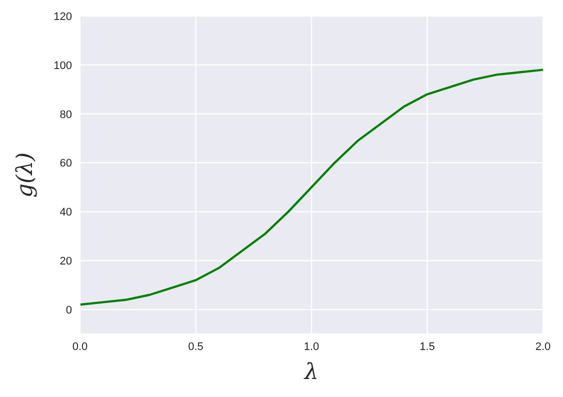  Describe the element at coordinates (66, 114) in the screenshot. I see `y-tick-label: 80` at that location.